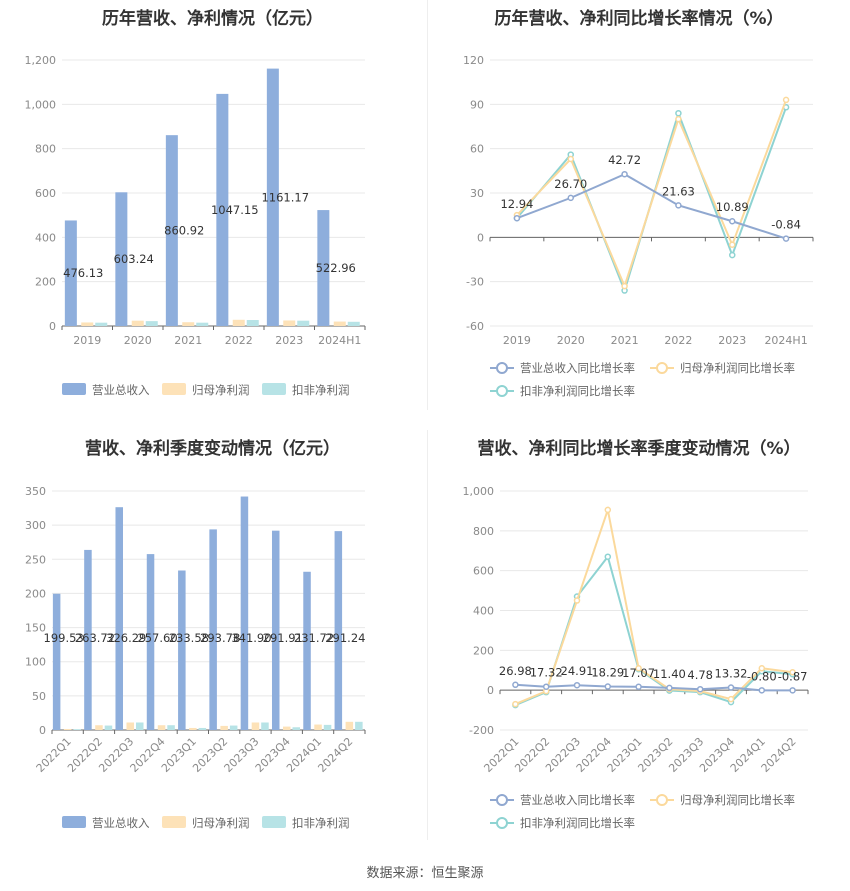 This screenshot has height=891, width=850. What do you see at coordinates (251, 638) in the screenshot?
I see `data-label: 341.90` at bounding box center [251, 638].